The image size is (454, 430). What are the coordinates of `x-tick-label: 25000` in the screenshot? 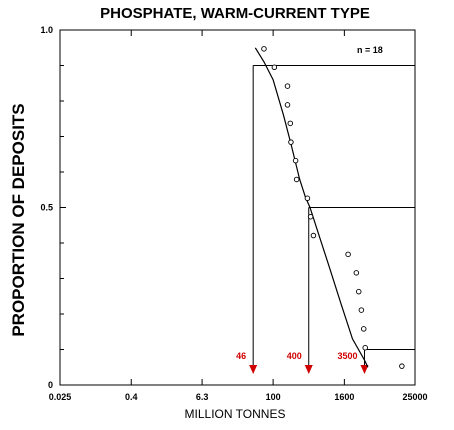 It's located at (414, 397).